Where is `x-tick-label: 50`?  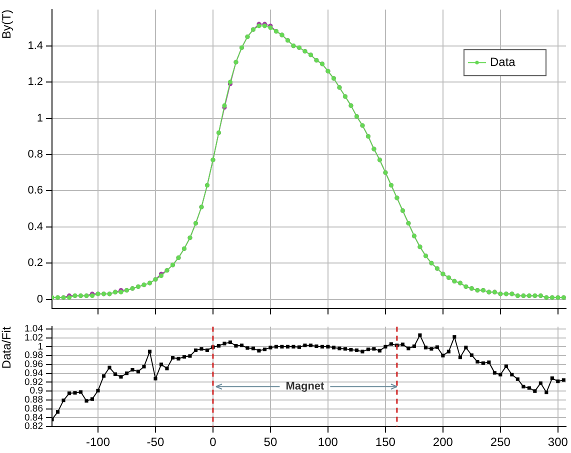 x-tick-label: 50 is located at coordinates (271, 442).